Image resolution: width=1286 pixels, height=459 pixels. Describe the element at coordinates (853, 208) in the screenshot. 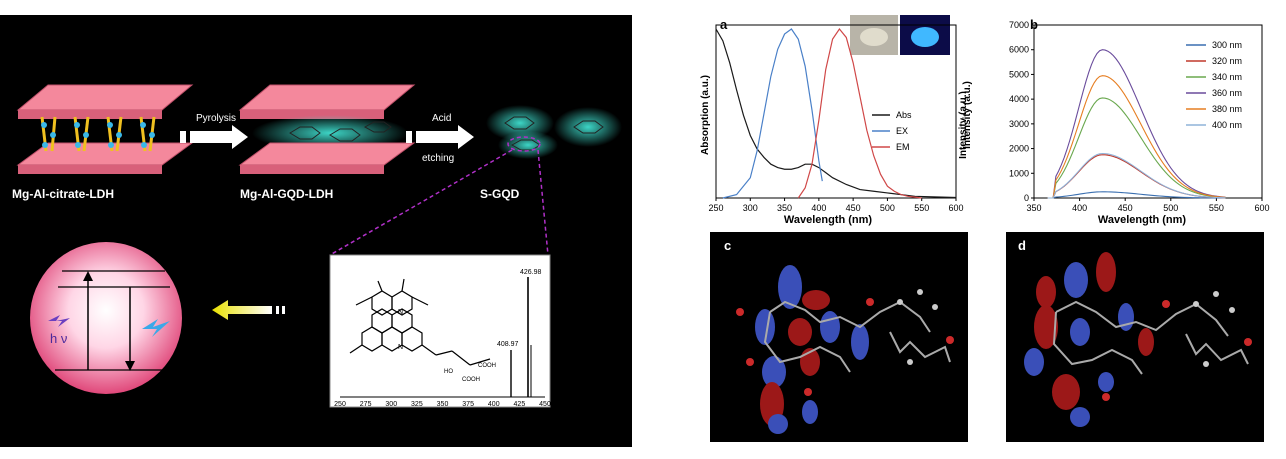

I see `a-tick-450: 450` at that location.